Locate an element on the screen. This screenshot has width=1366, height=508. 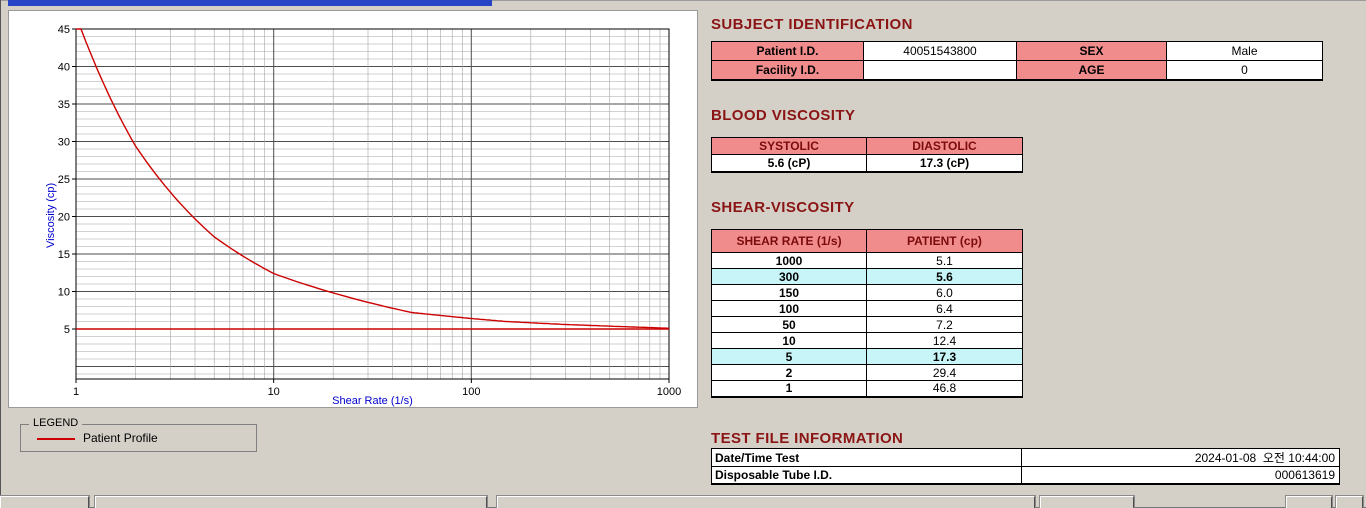
shear-rate-cell: 100 is located at coordinates (789, 308).